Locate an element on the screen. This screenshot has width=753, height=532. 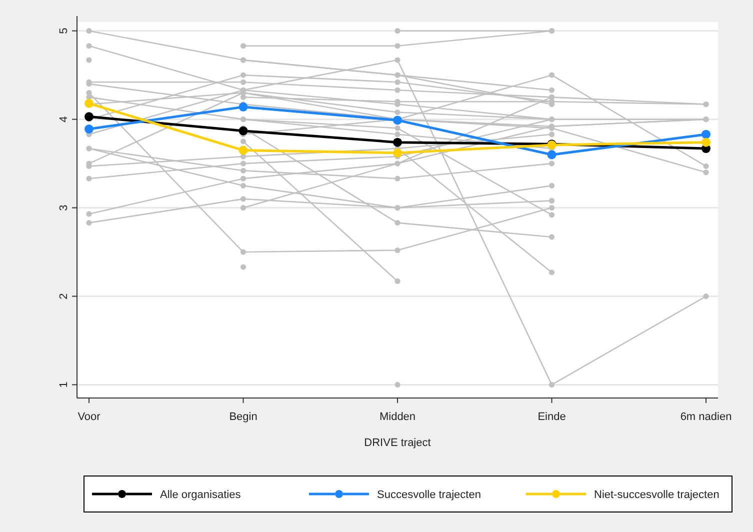
x-tick-label: 6m nadien is located at coordinates (706, 417).